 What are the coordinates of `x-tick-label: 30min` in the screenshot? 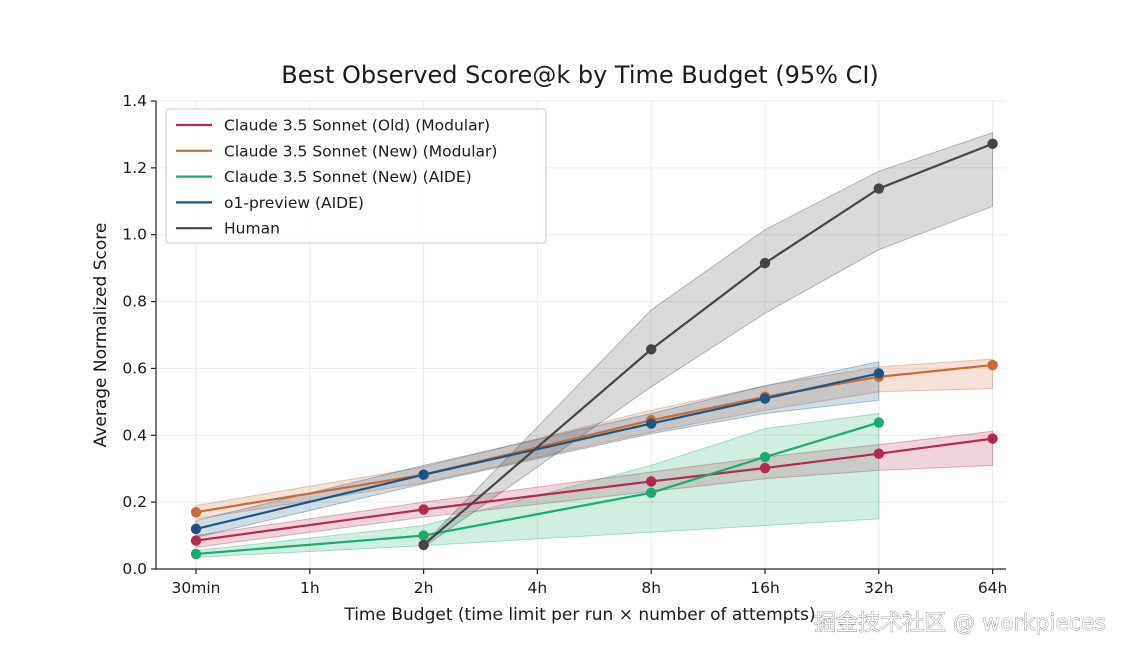 It's located at (196, 588).